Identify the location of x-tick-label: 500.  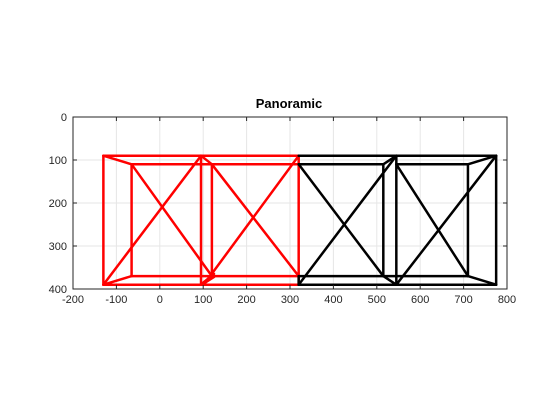
(377, 300).